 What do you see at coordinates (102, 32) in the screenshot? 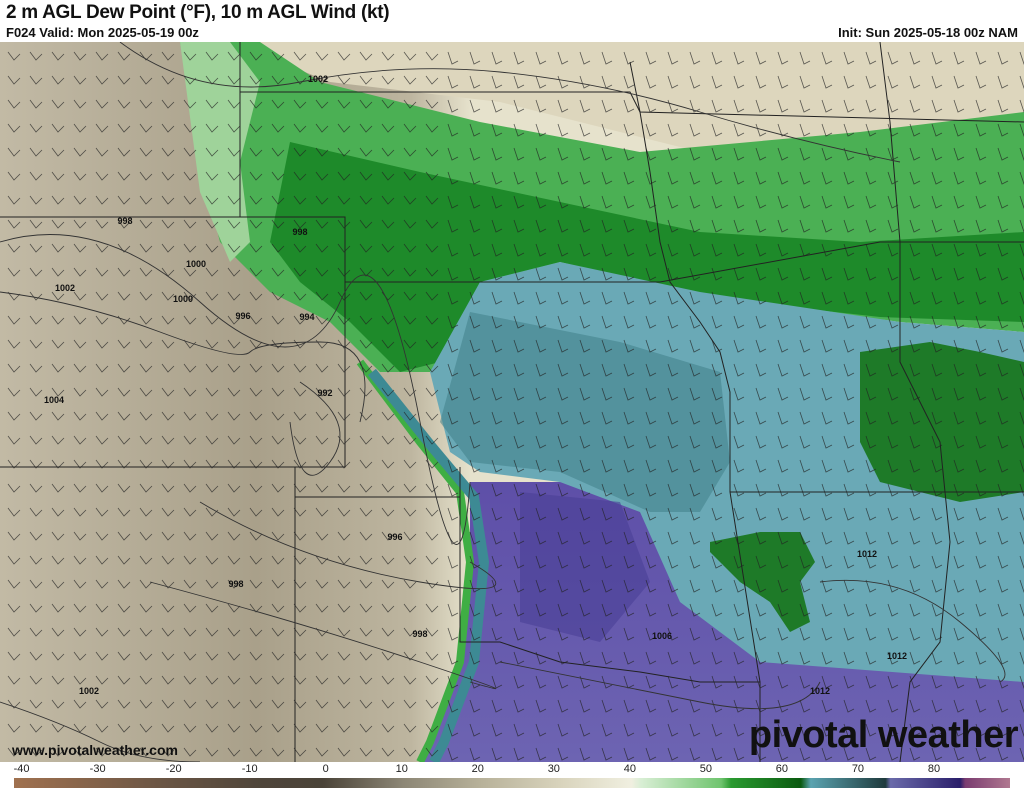
I see `valid-time: F024 Valid: Mon 2025-05-19 00z` at bounding box center [102, 32].